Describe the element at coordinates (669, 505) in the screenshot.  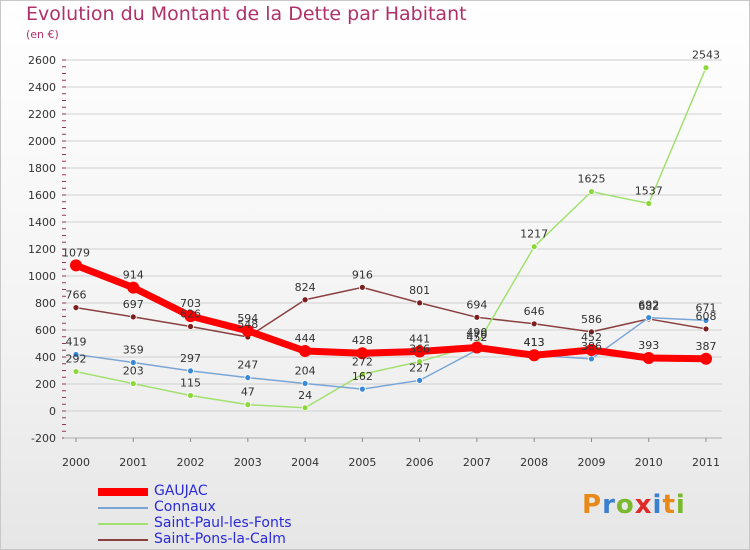
I see `logo-letter: t` at that location.